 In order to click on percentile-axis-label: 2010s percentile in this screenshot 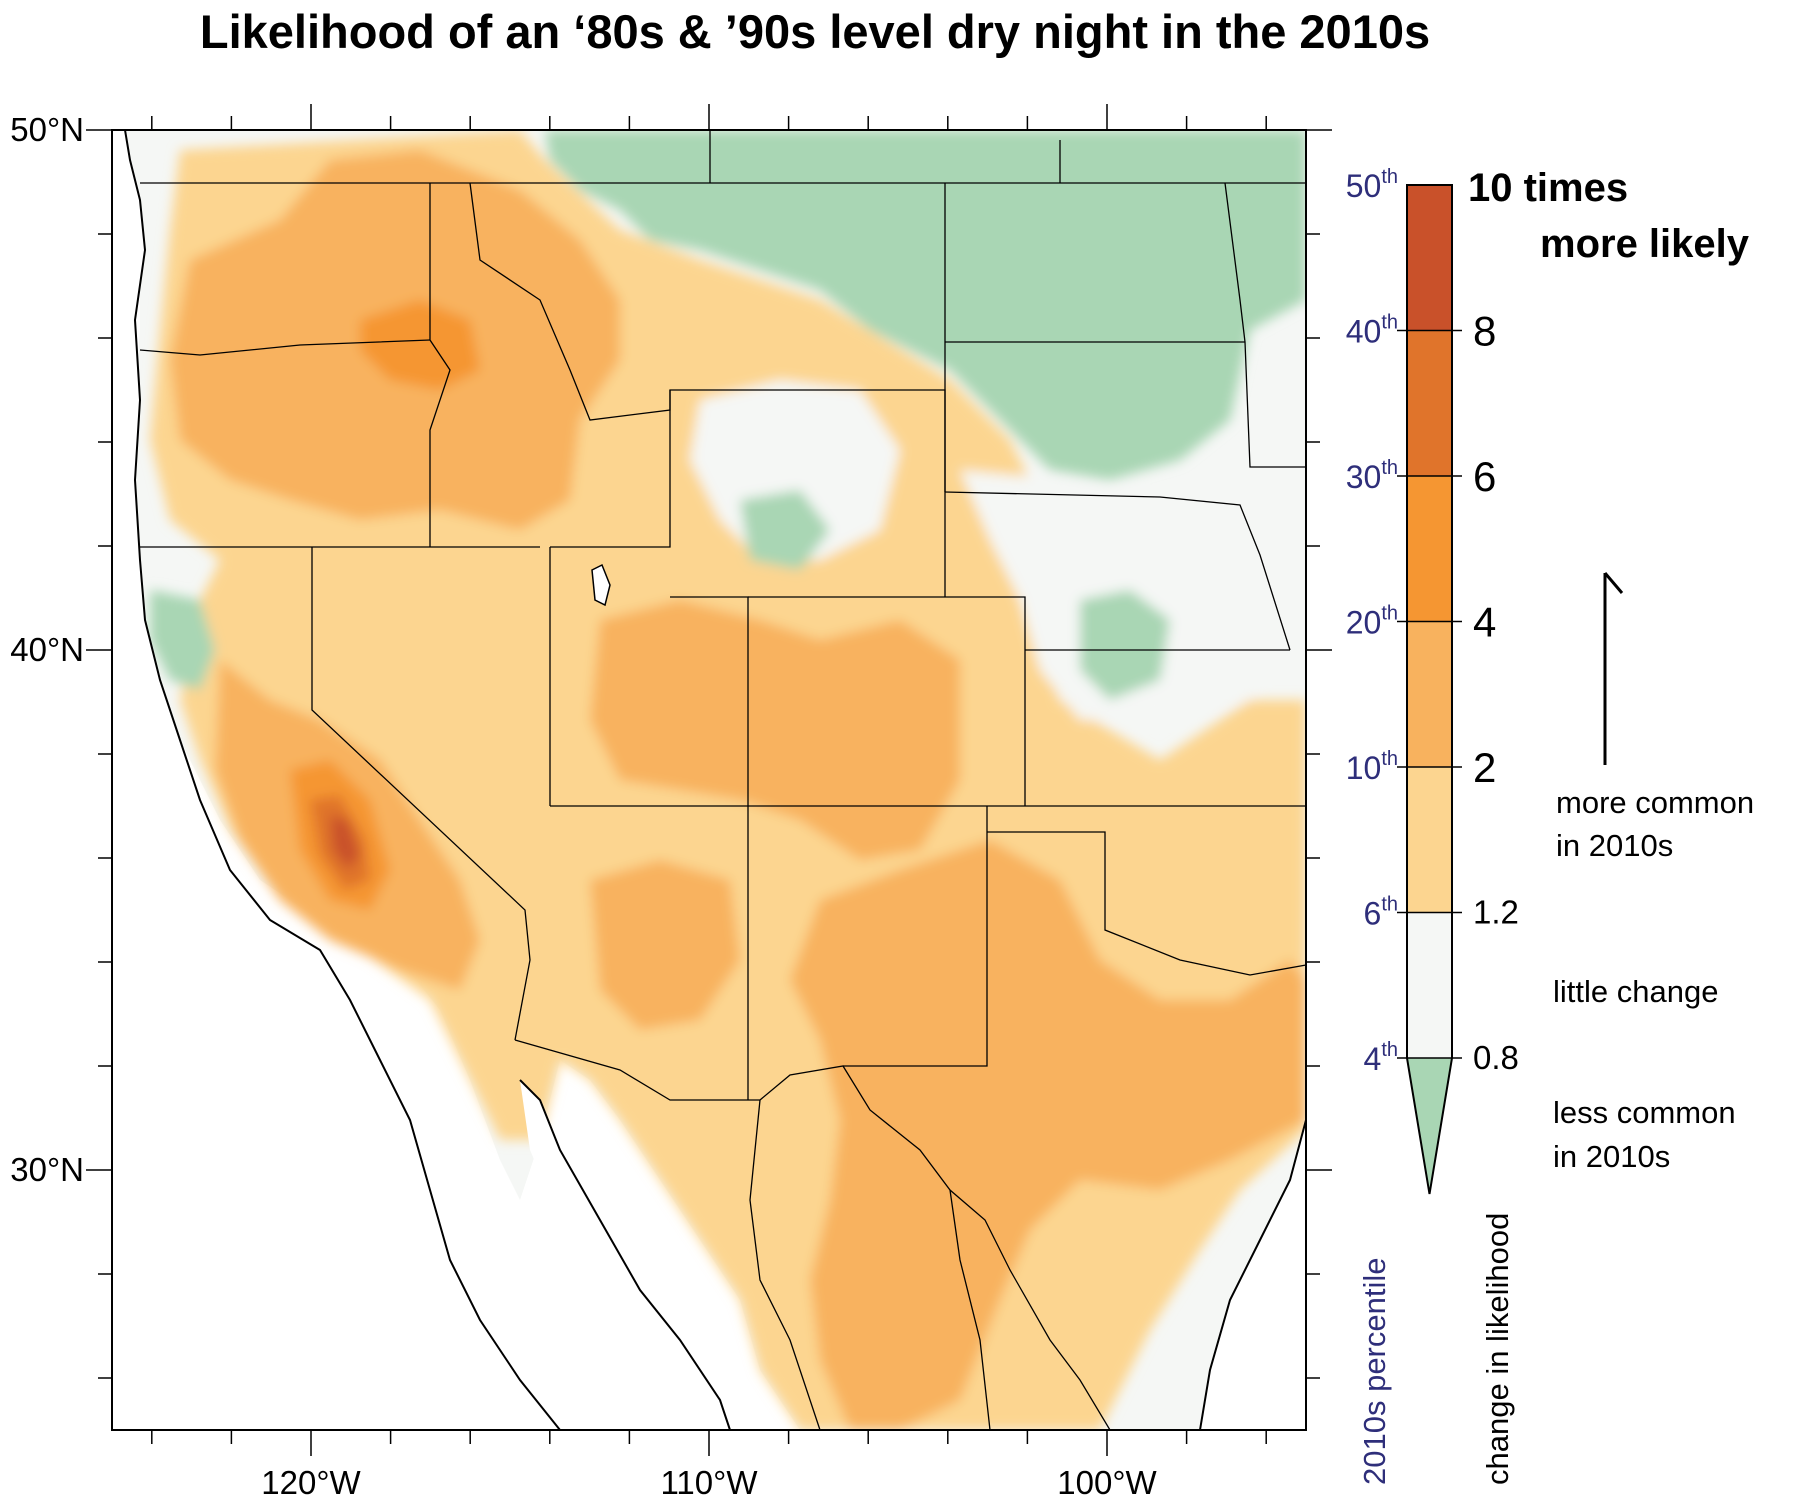, I will do `click(1374, 1372)`.